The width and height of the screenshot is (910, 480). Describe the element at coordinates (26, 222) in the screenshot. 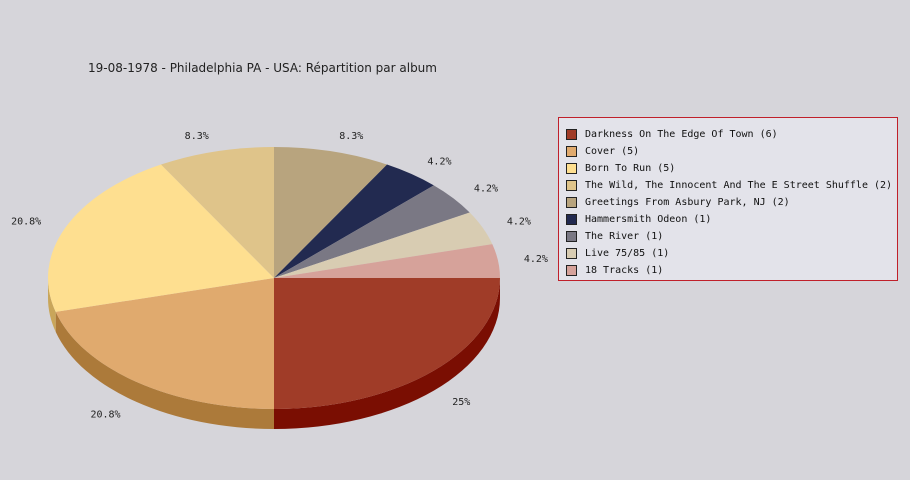

I see `pie-label-2: 20.8%` at that location.